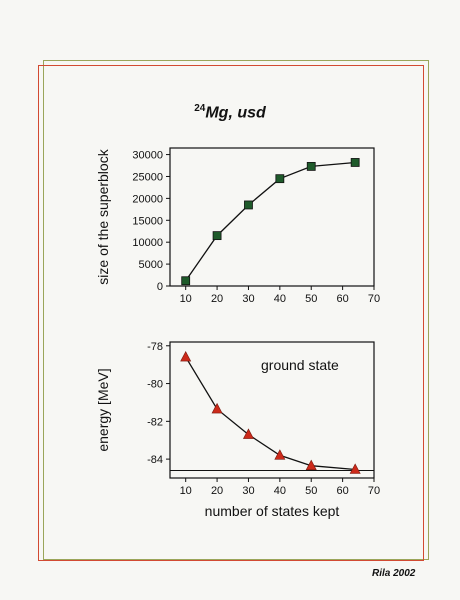  Describe the element at coordinates (394, 573) in the screenshot. I see `footer-credit: Rila 2002` at that location.